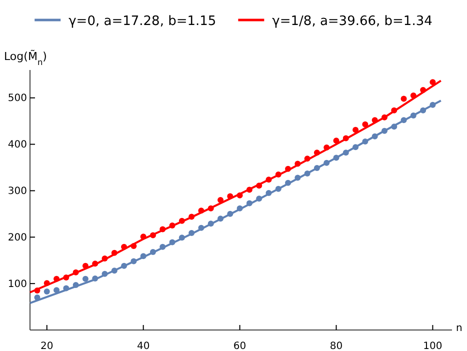 This screenshot has height=351, width=467. I want to click on legend-label: γ=1/8, a=39.66, b=1.34, so click(352, 21).